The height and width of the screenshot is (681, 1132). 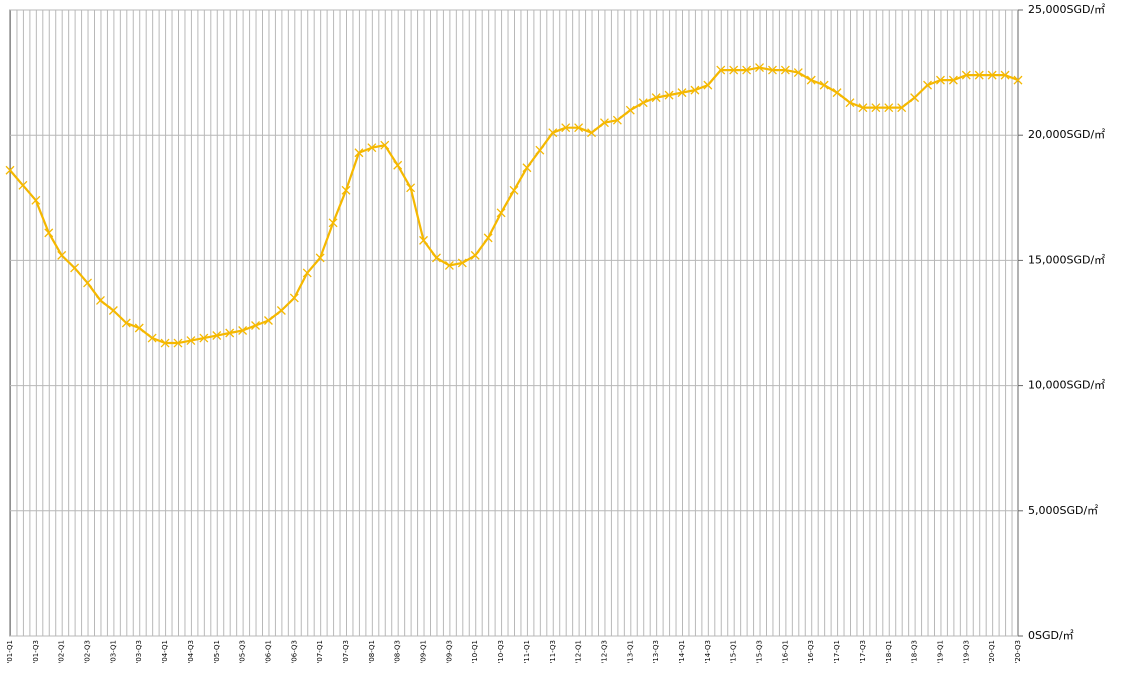 What do you see at coordinates (527, 652) in the screenshot?
I see `x-tick-label: '11-Q1` at bounding box center [527, 652].